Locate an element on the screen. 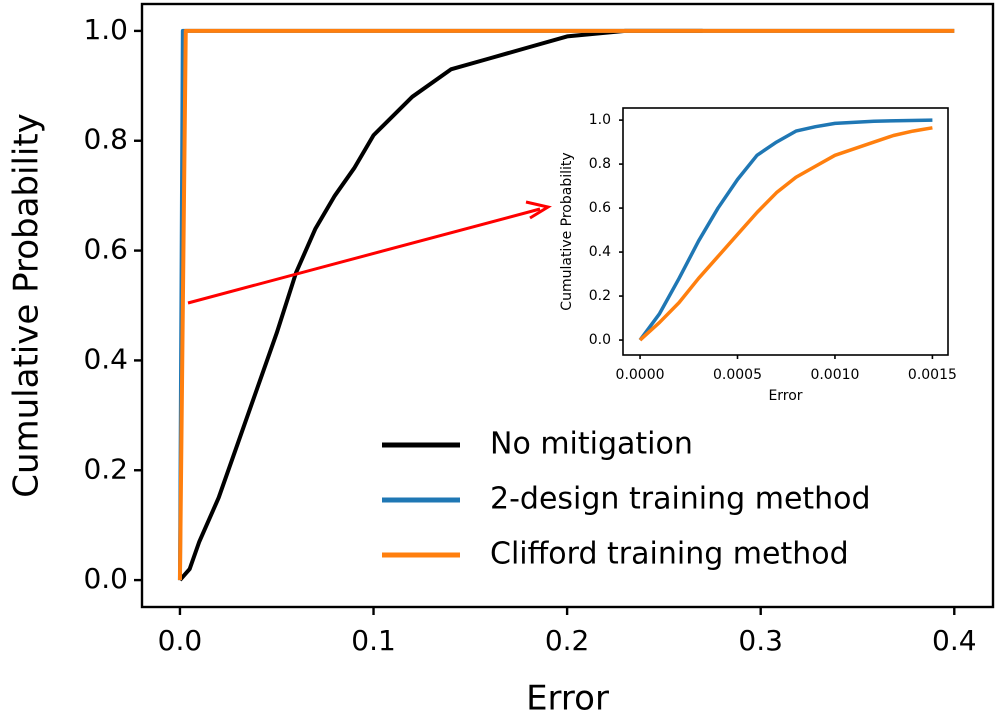 The image size is (996, 728). x-tick-label: 0.1 is located at coordinates (373, 640).